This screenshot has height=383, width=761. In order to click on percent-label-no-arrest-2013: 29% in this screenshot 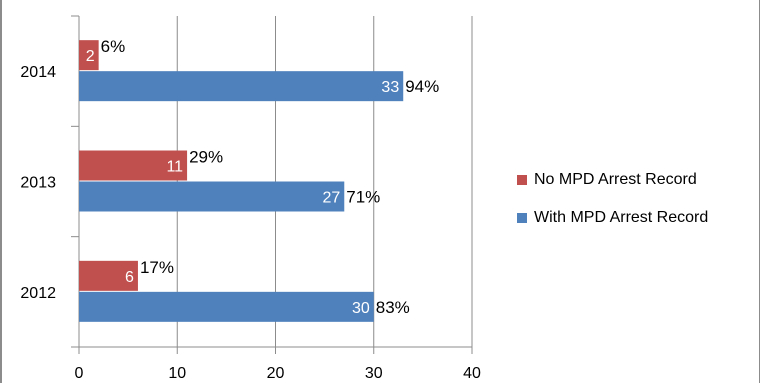, I will do `click(206, 157)`.